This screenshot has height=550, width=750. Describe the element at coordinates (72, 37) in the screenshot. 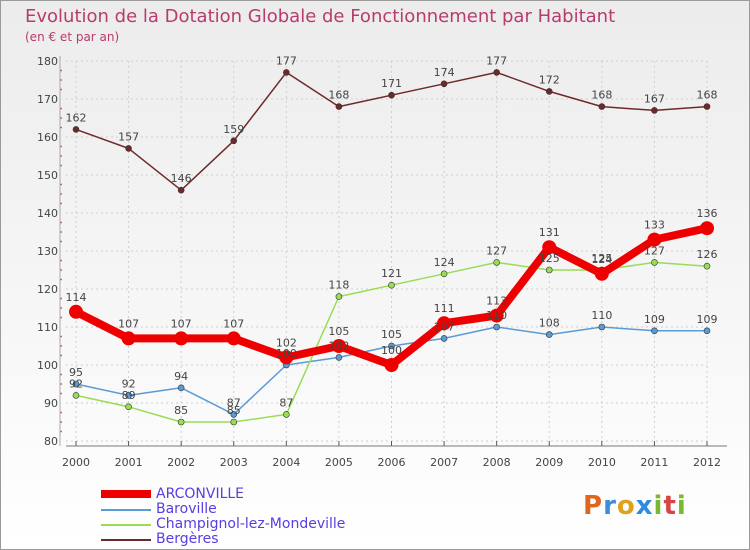

I see `chart-subtitle: (en € et par an)` at that location.